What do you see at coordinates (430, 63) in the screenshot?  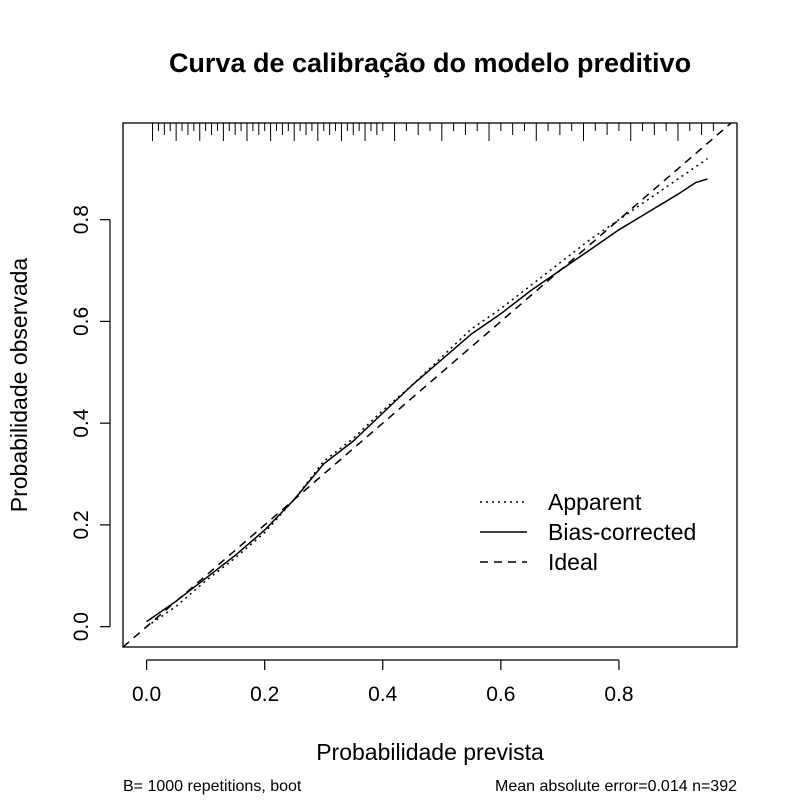 I see `chart-title: Curva de calibração do modelo preditivo` at bounding box center [430, 63].